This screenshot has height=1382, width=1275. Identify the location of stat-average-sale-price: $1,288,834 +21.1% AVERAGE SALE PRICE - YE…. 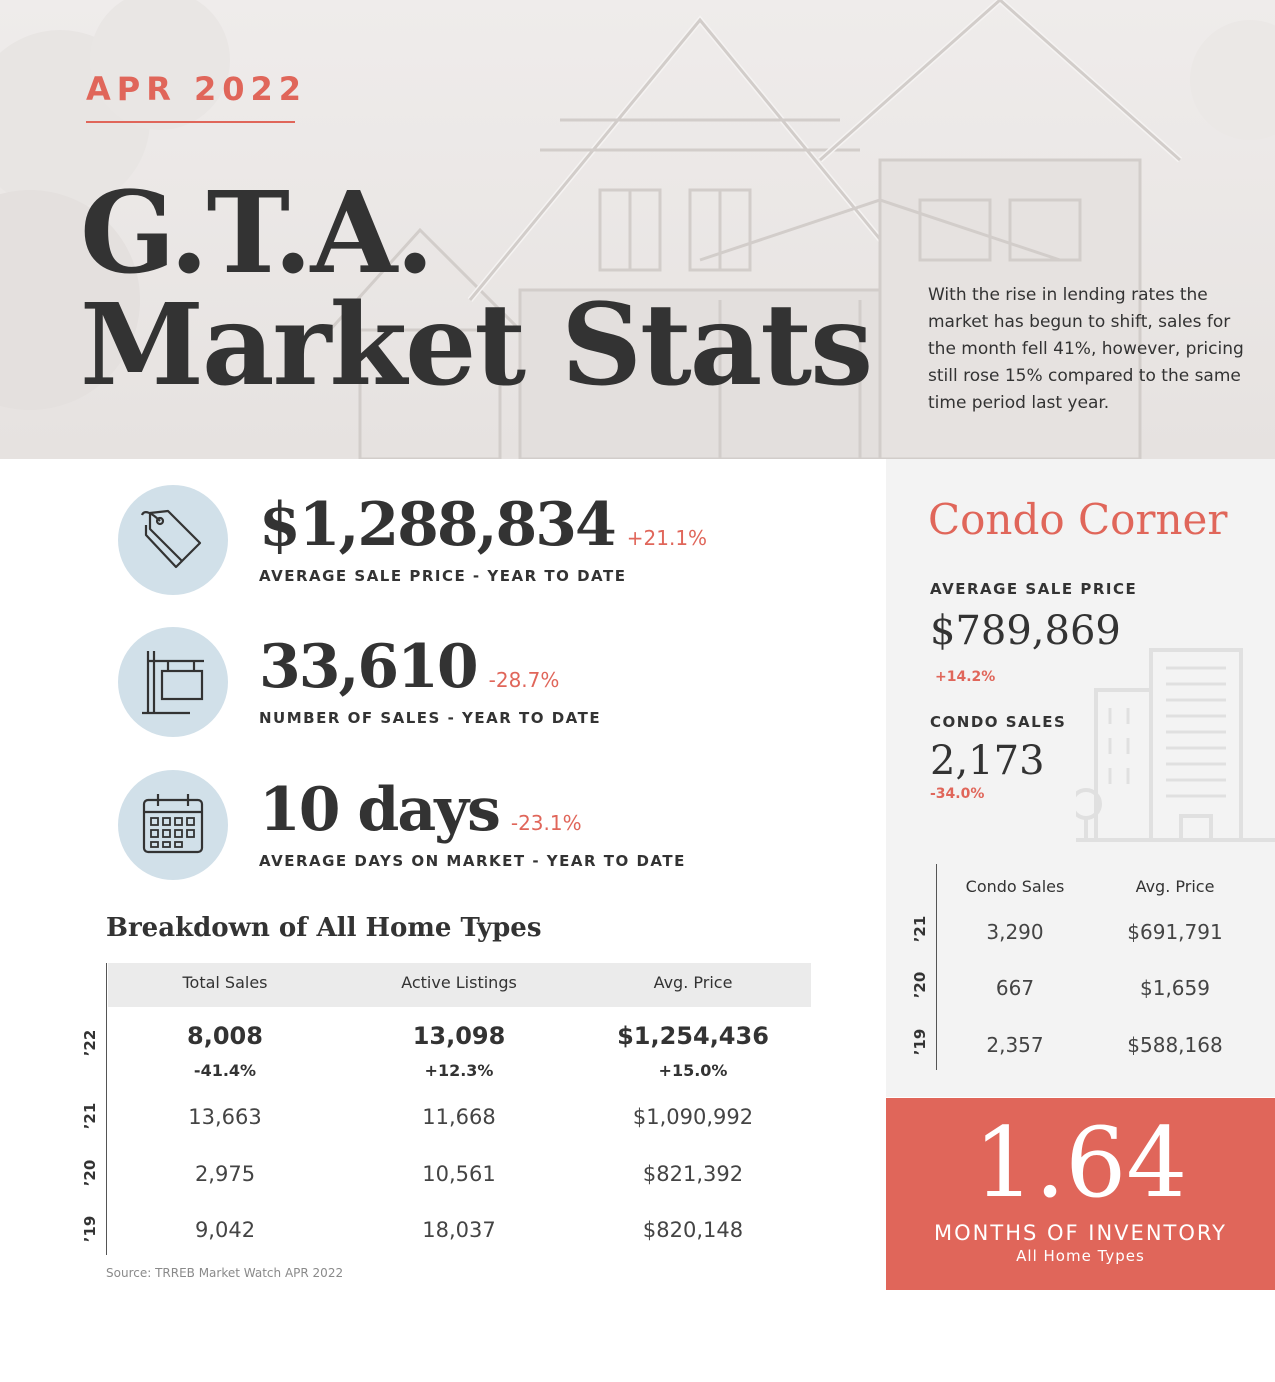
(468, 540).